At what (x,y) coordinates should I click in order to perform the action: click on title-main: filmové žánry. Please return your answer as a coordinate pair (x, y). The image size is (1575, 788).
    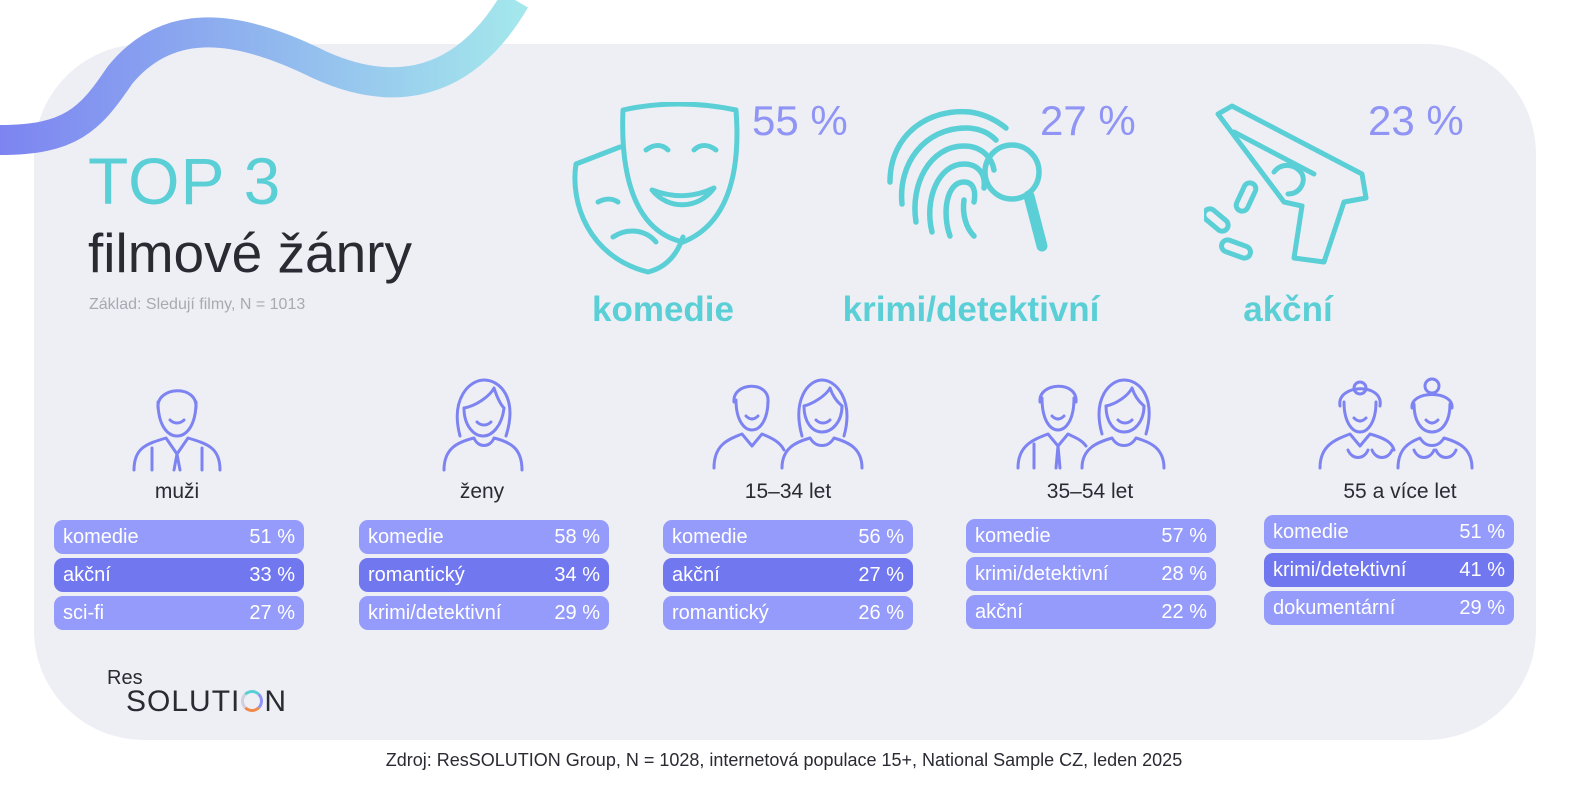
    Looking at the image, I should click on (250, 253).